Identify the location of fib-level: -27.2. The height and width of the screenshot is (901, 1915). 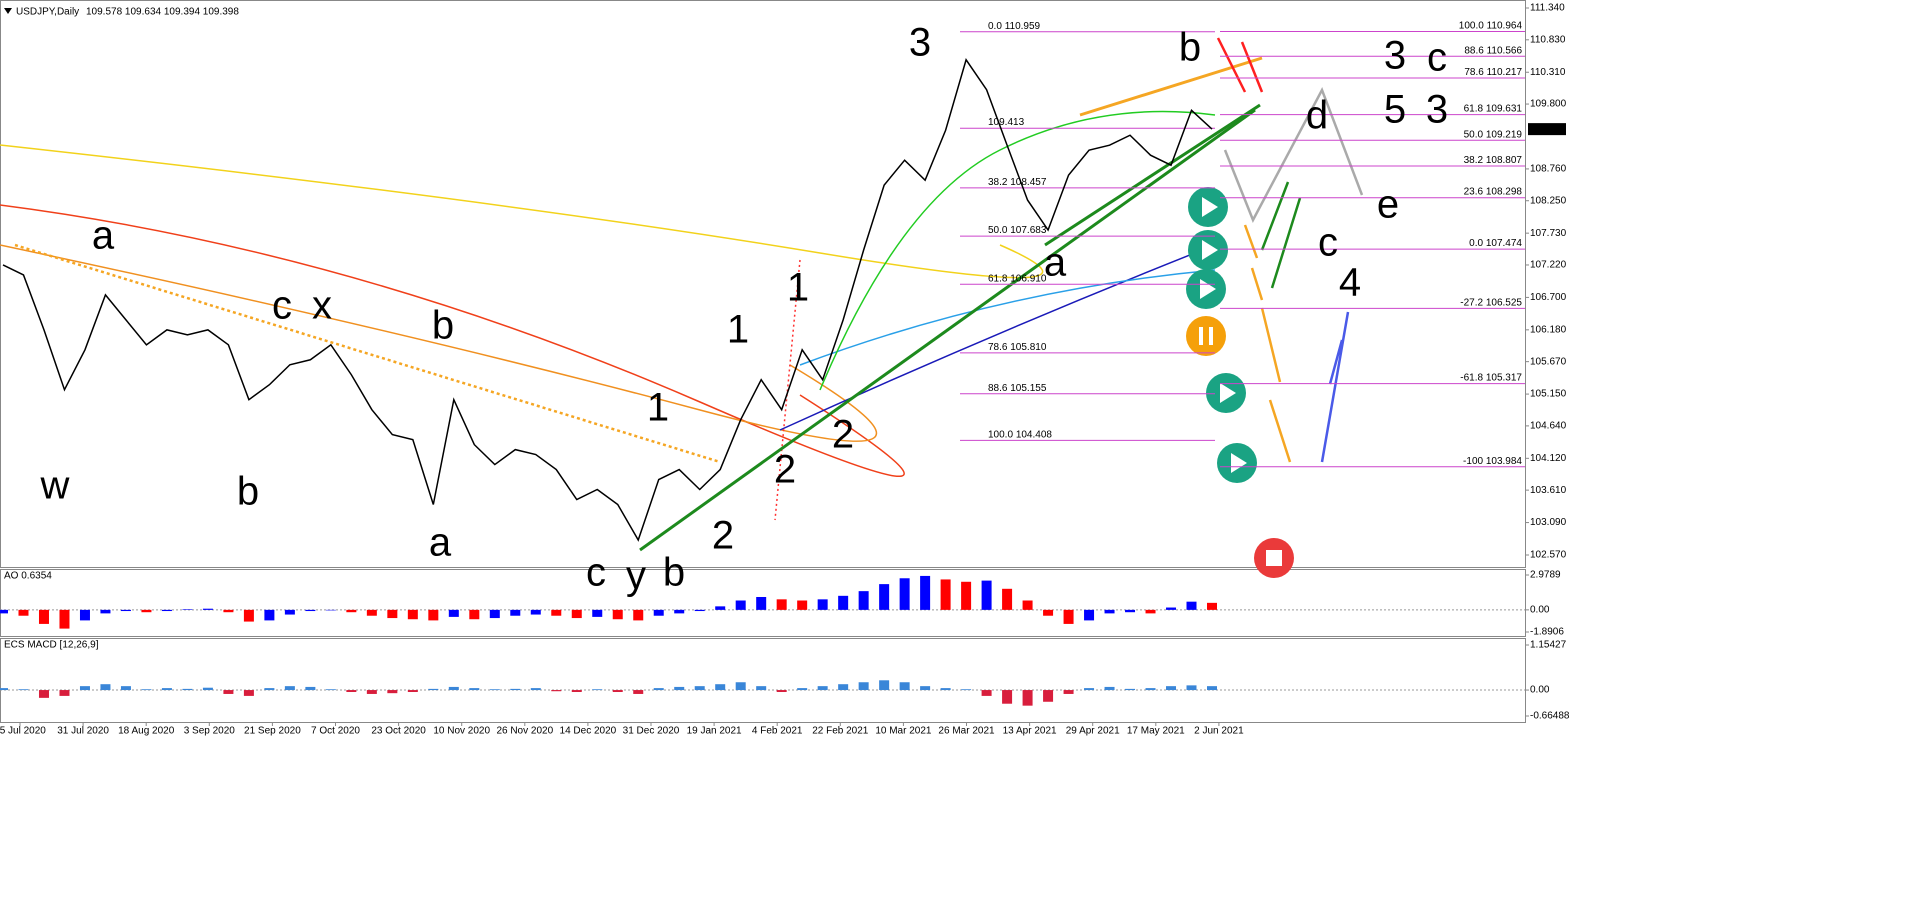
(1471, 302).